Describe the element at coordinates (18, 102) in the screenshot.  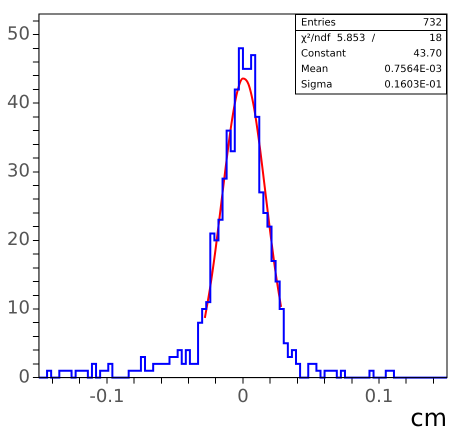
I see `y-tick-label: 40` at that location.